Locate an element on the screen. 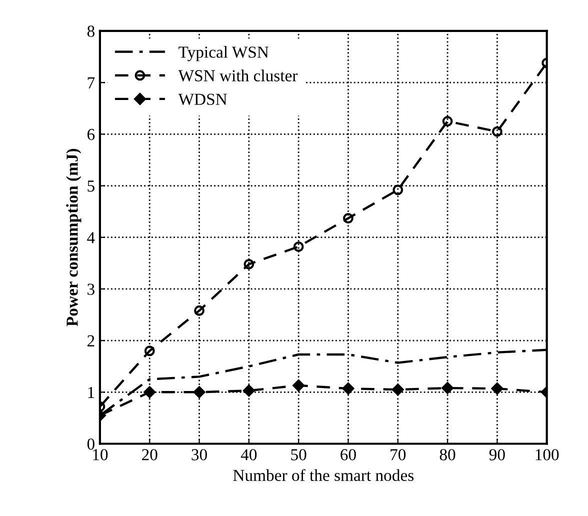  x-axis-title: Number of the smart nodes is located at coordinates (323, 475).